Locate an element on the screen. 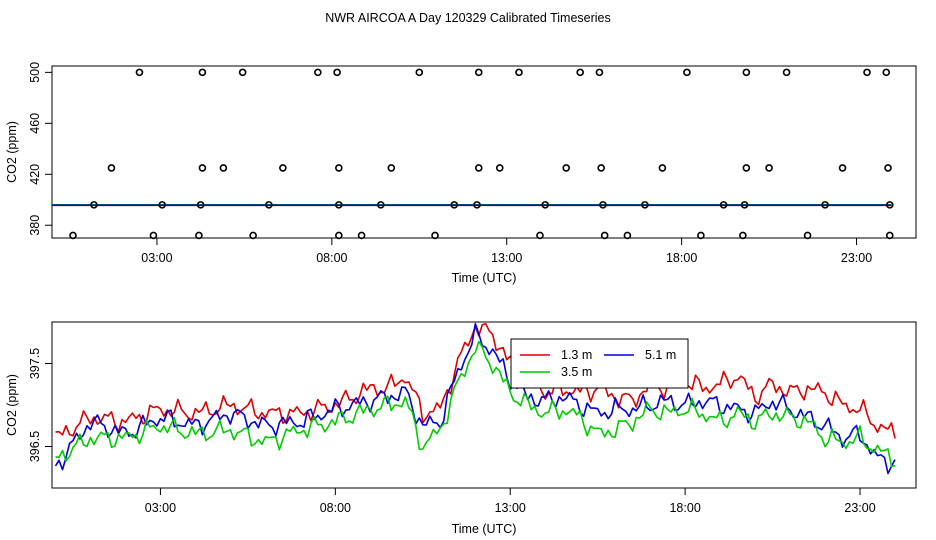  panel-top-x-axis: 03:00 08:00 13:00 18:00 23:00 is located at coordinates (506, 251).